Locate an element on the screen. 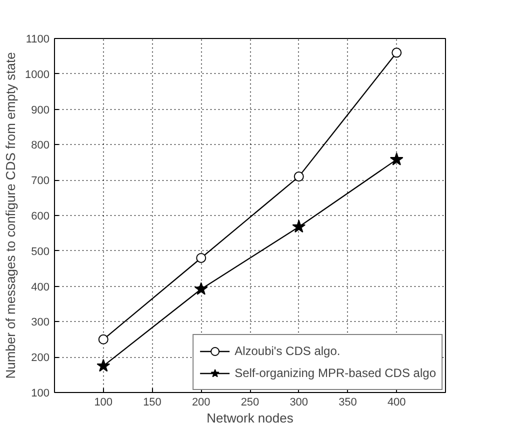 Image resolution: width=509 pixels, height=431 pixels. x-tick-label: 400 is located at coordinates (396, 402).